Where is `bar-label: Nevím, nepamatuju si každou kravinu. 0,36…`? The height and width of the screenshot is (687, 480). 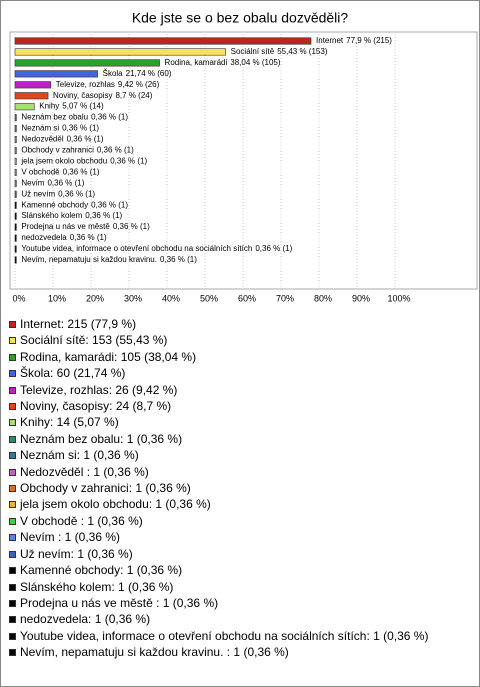 bar-label: Nevím, nepamatuju si každou kravinu. 0,36… is located at coordinates (109, 259).